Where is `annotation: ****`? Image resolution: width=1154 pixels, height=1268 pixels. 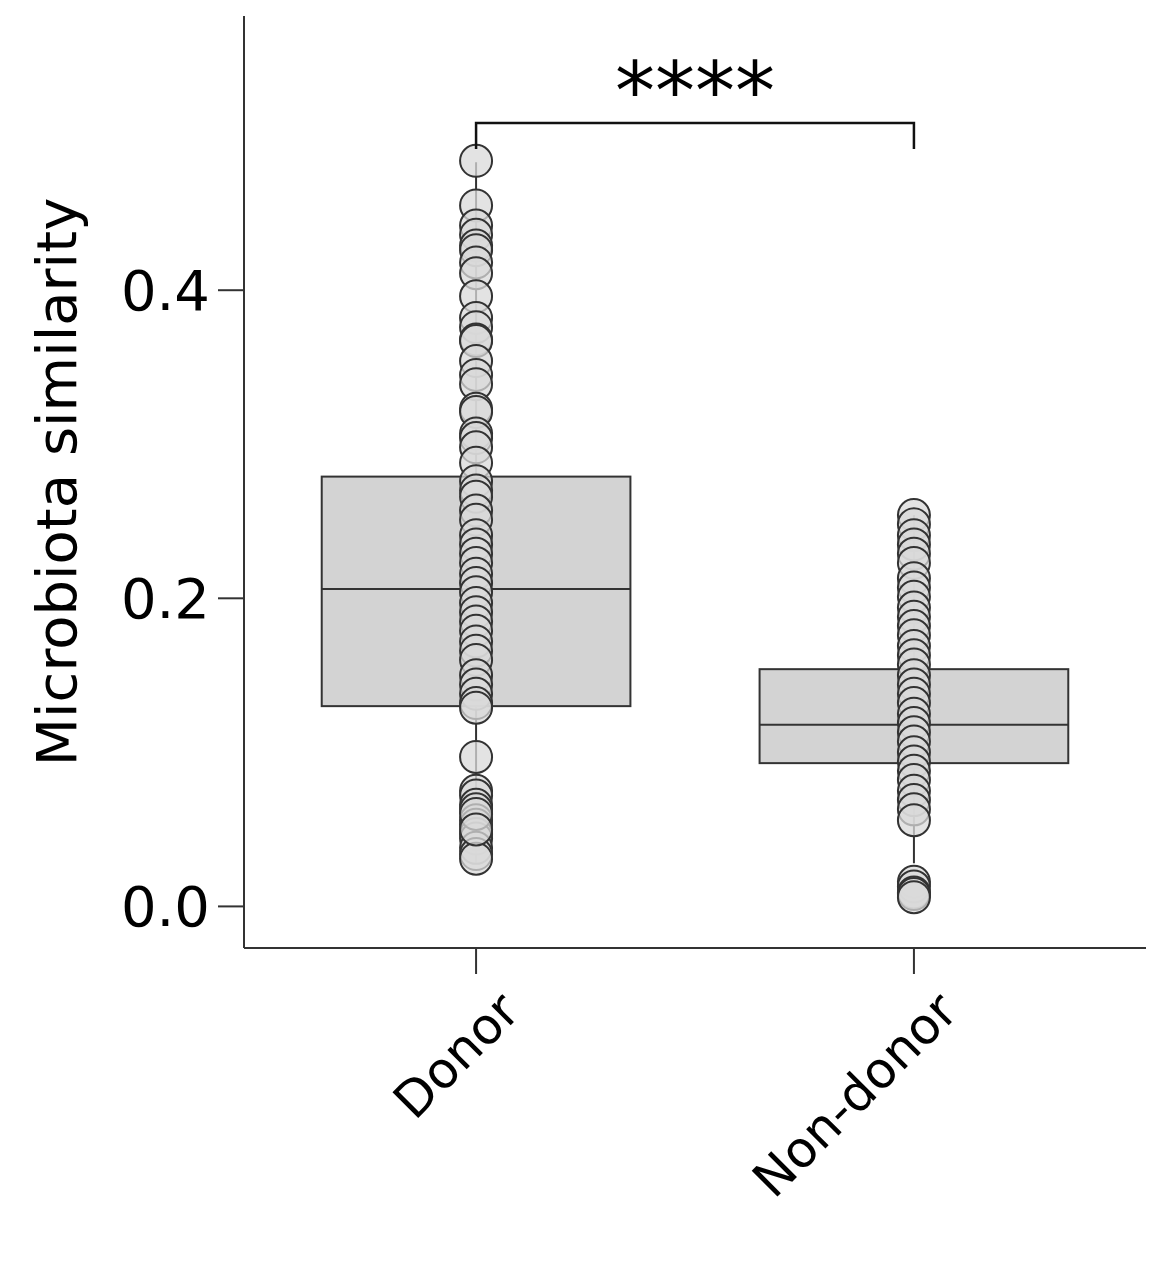 annotation: **** is located at coordinates (695, 91).